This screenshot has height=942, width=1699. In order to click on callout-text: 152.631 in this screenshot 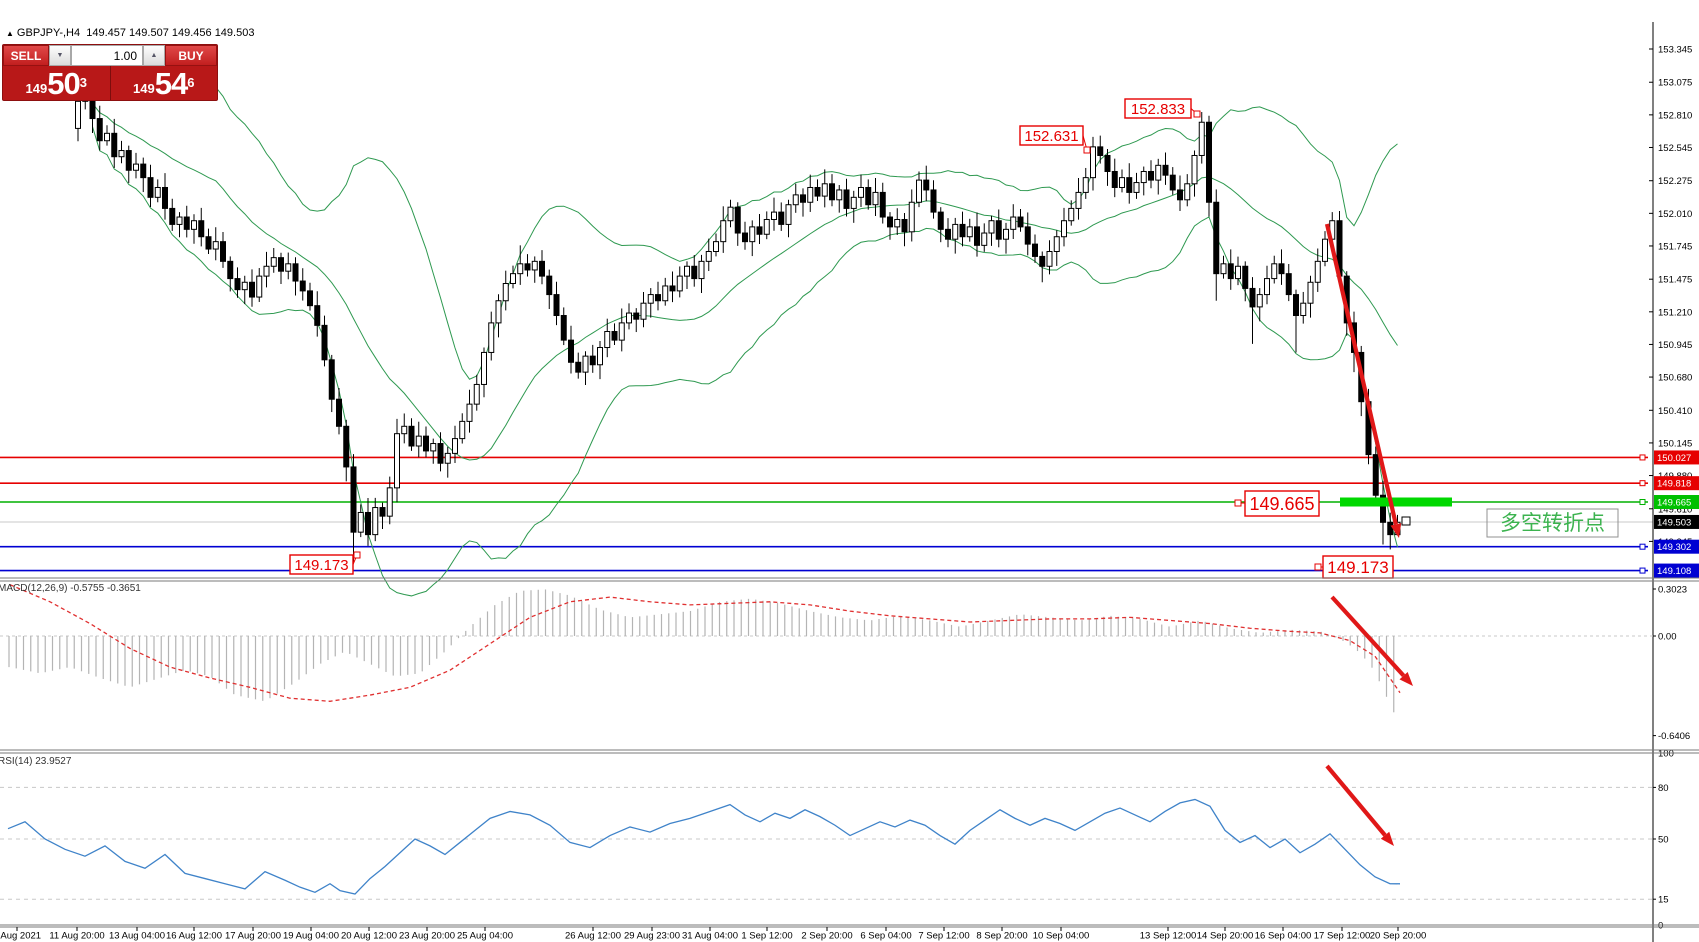, I will do `click(1051, 136)`.